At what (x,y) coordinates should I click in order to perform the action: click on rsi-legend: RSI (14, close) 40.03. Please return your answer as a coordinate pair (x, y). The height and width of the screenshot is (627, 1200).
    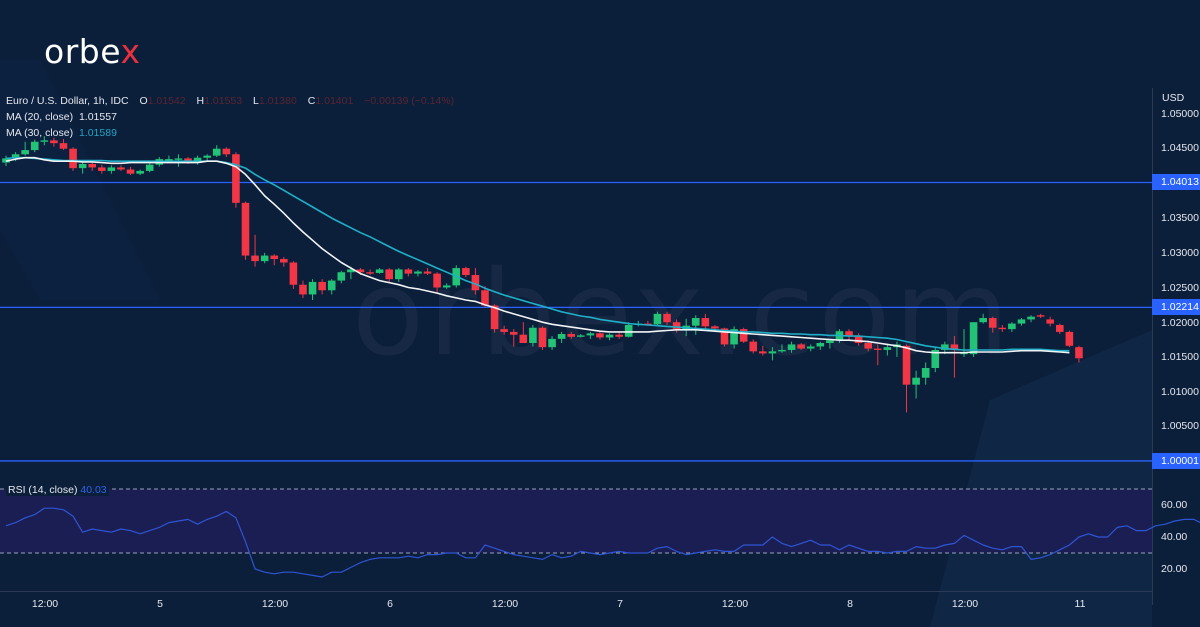
    Looking at the image, I should click on (57, 490).